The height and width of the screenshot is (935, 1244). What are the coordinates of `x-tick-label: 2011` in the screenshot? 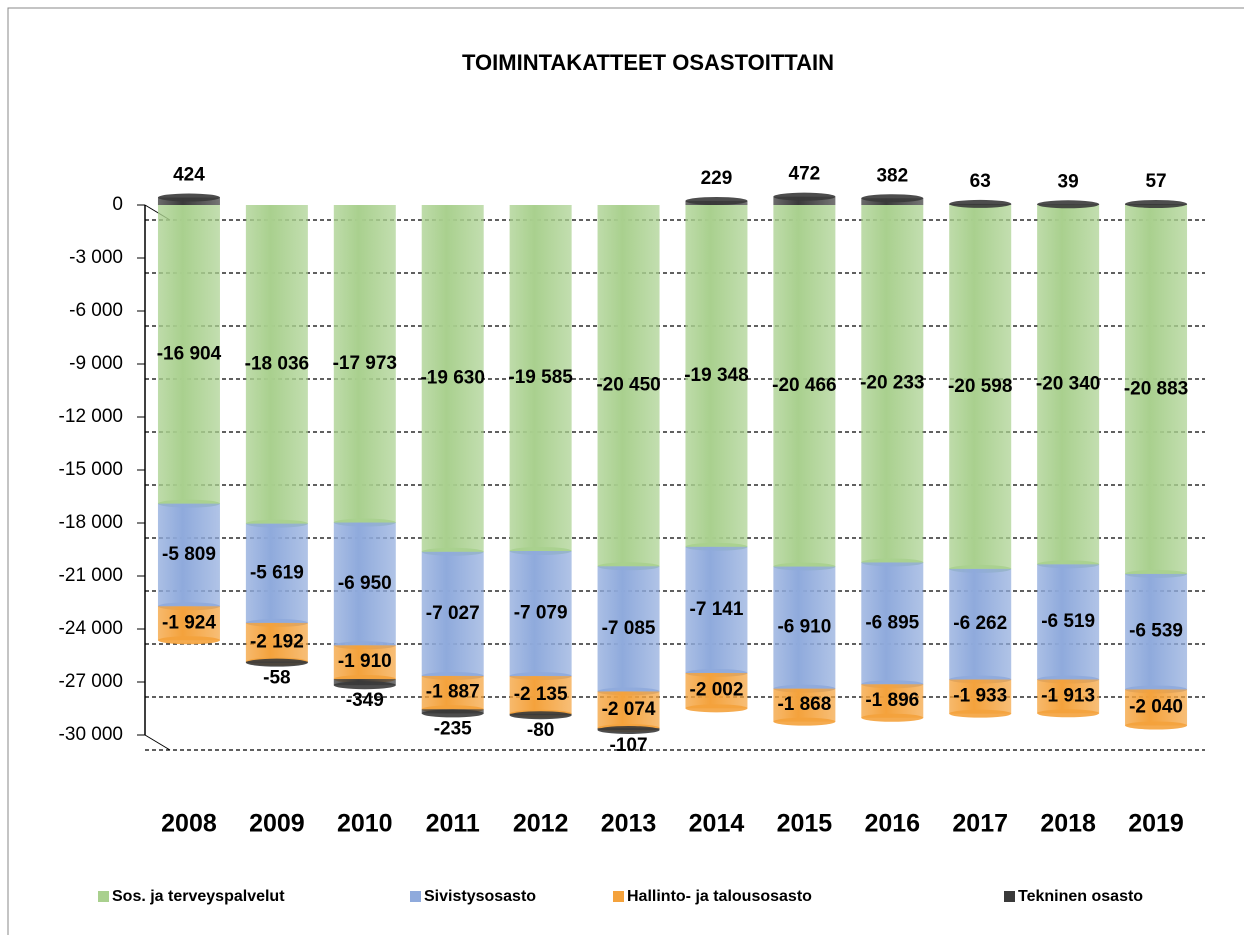 It's located at (453, 824).